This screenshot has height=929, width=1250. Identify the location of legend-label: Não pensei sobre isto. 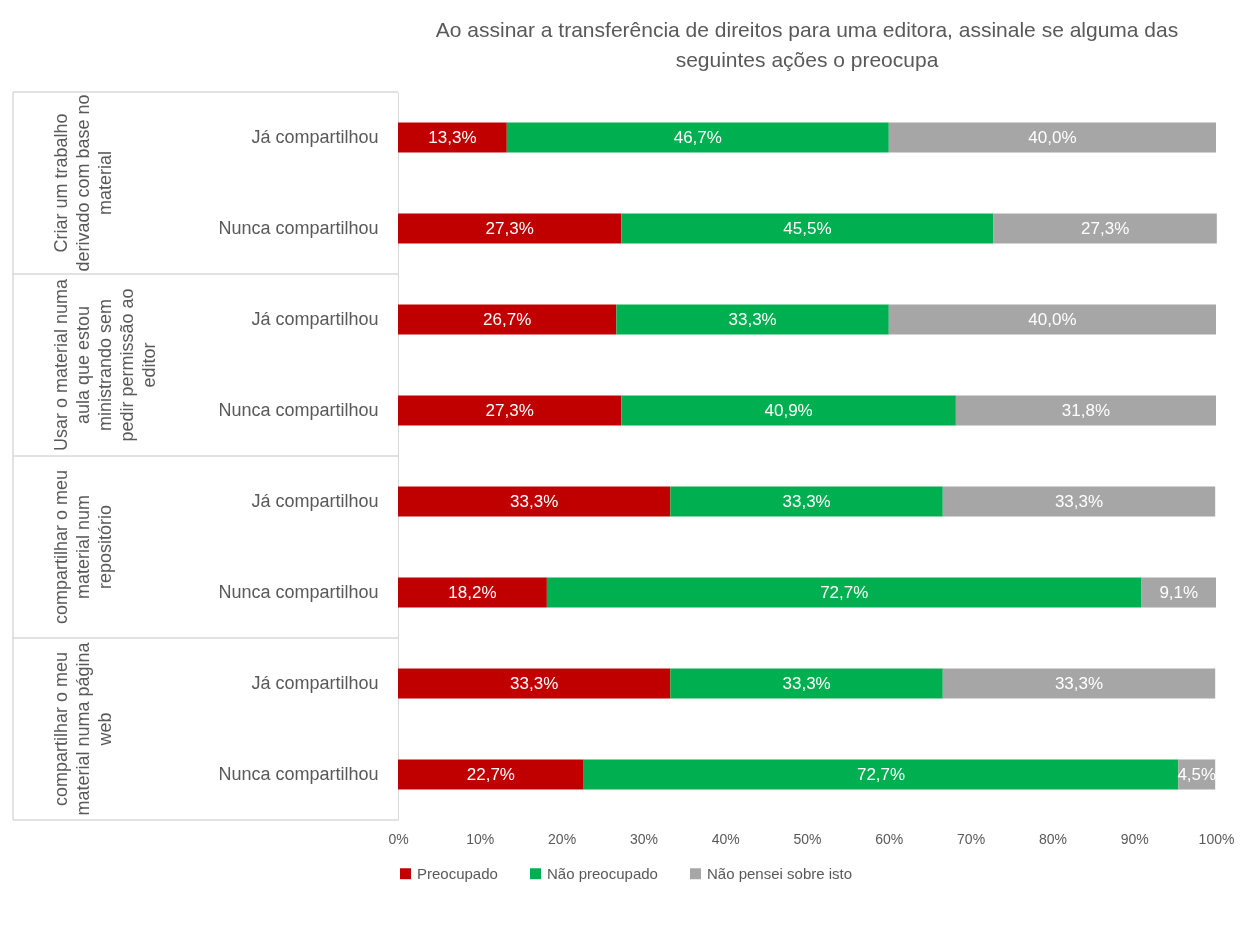
(780, 873).